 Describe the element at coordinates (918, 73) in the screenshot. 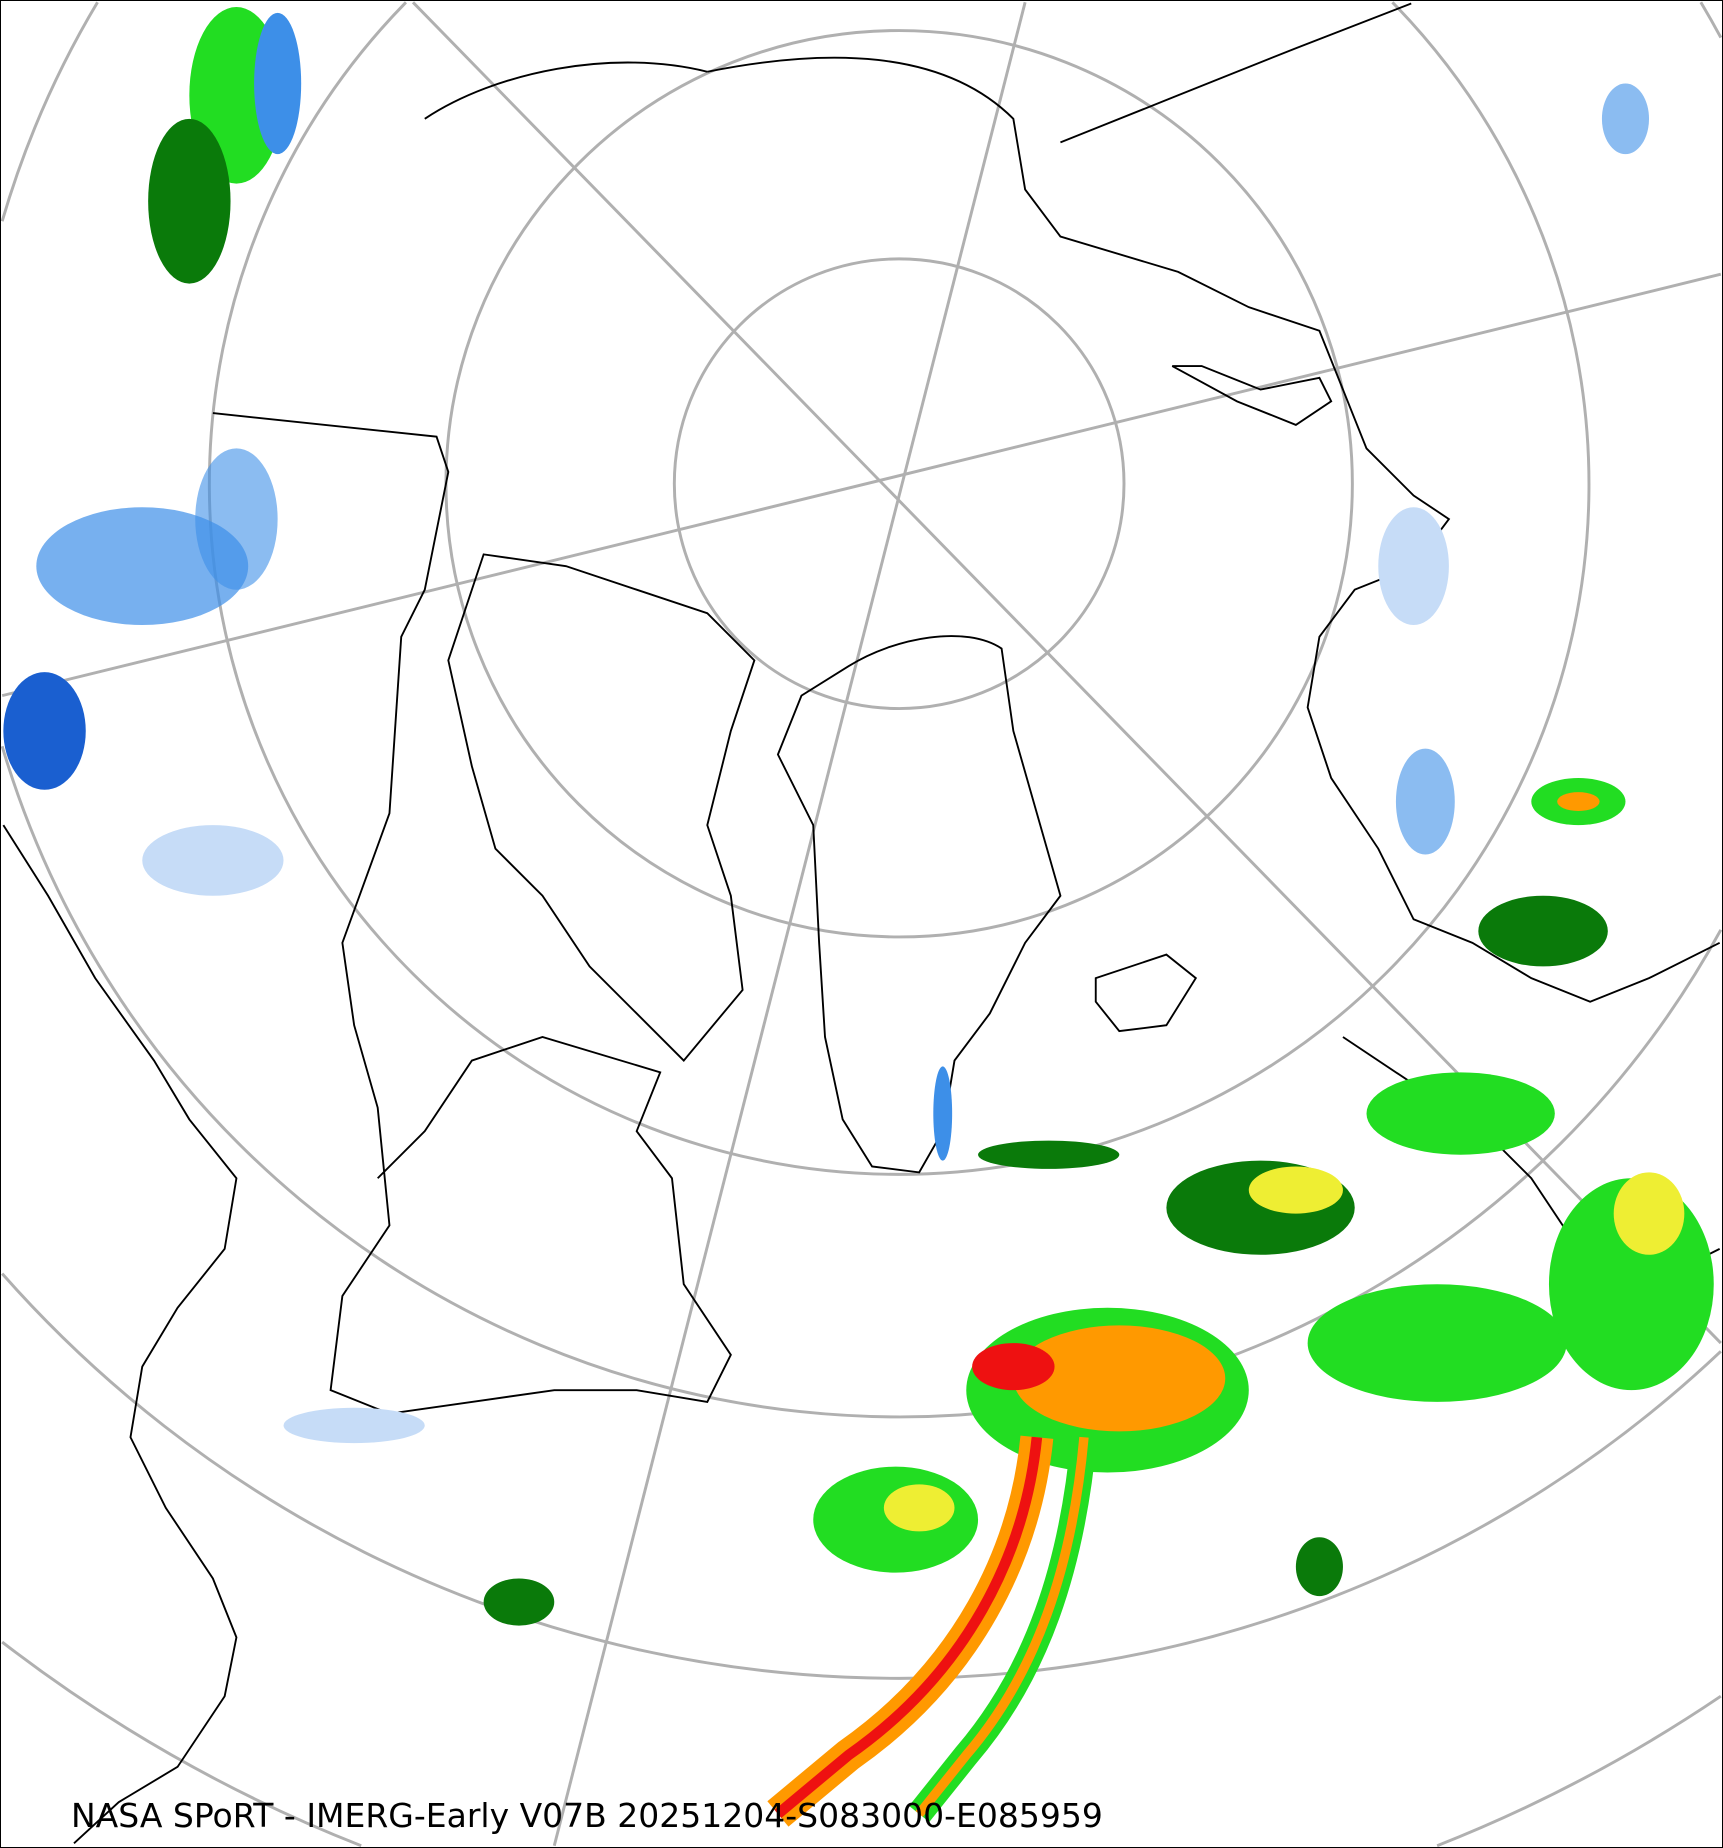

I see `siberia-coast` at that location.